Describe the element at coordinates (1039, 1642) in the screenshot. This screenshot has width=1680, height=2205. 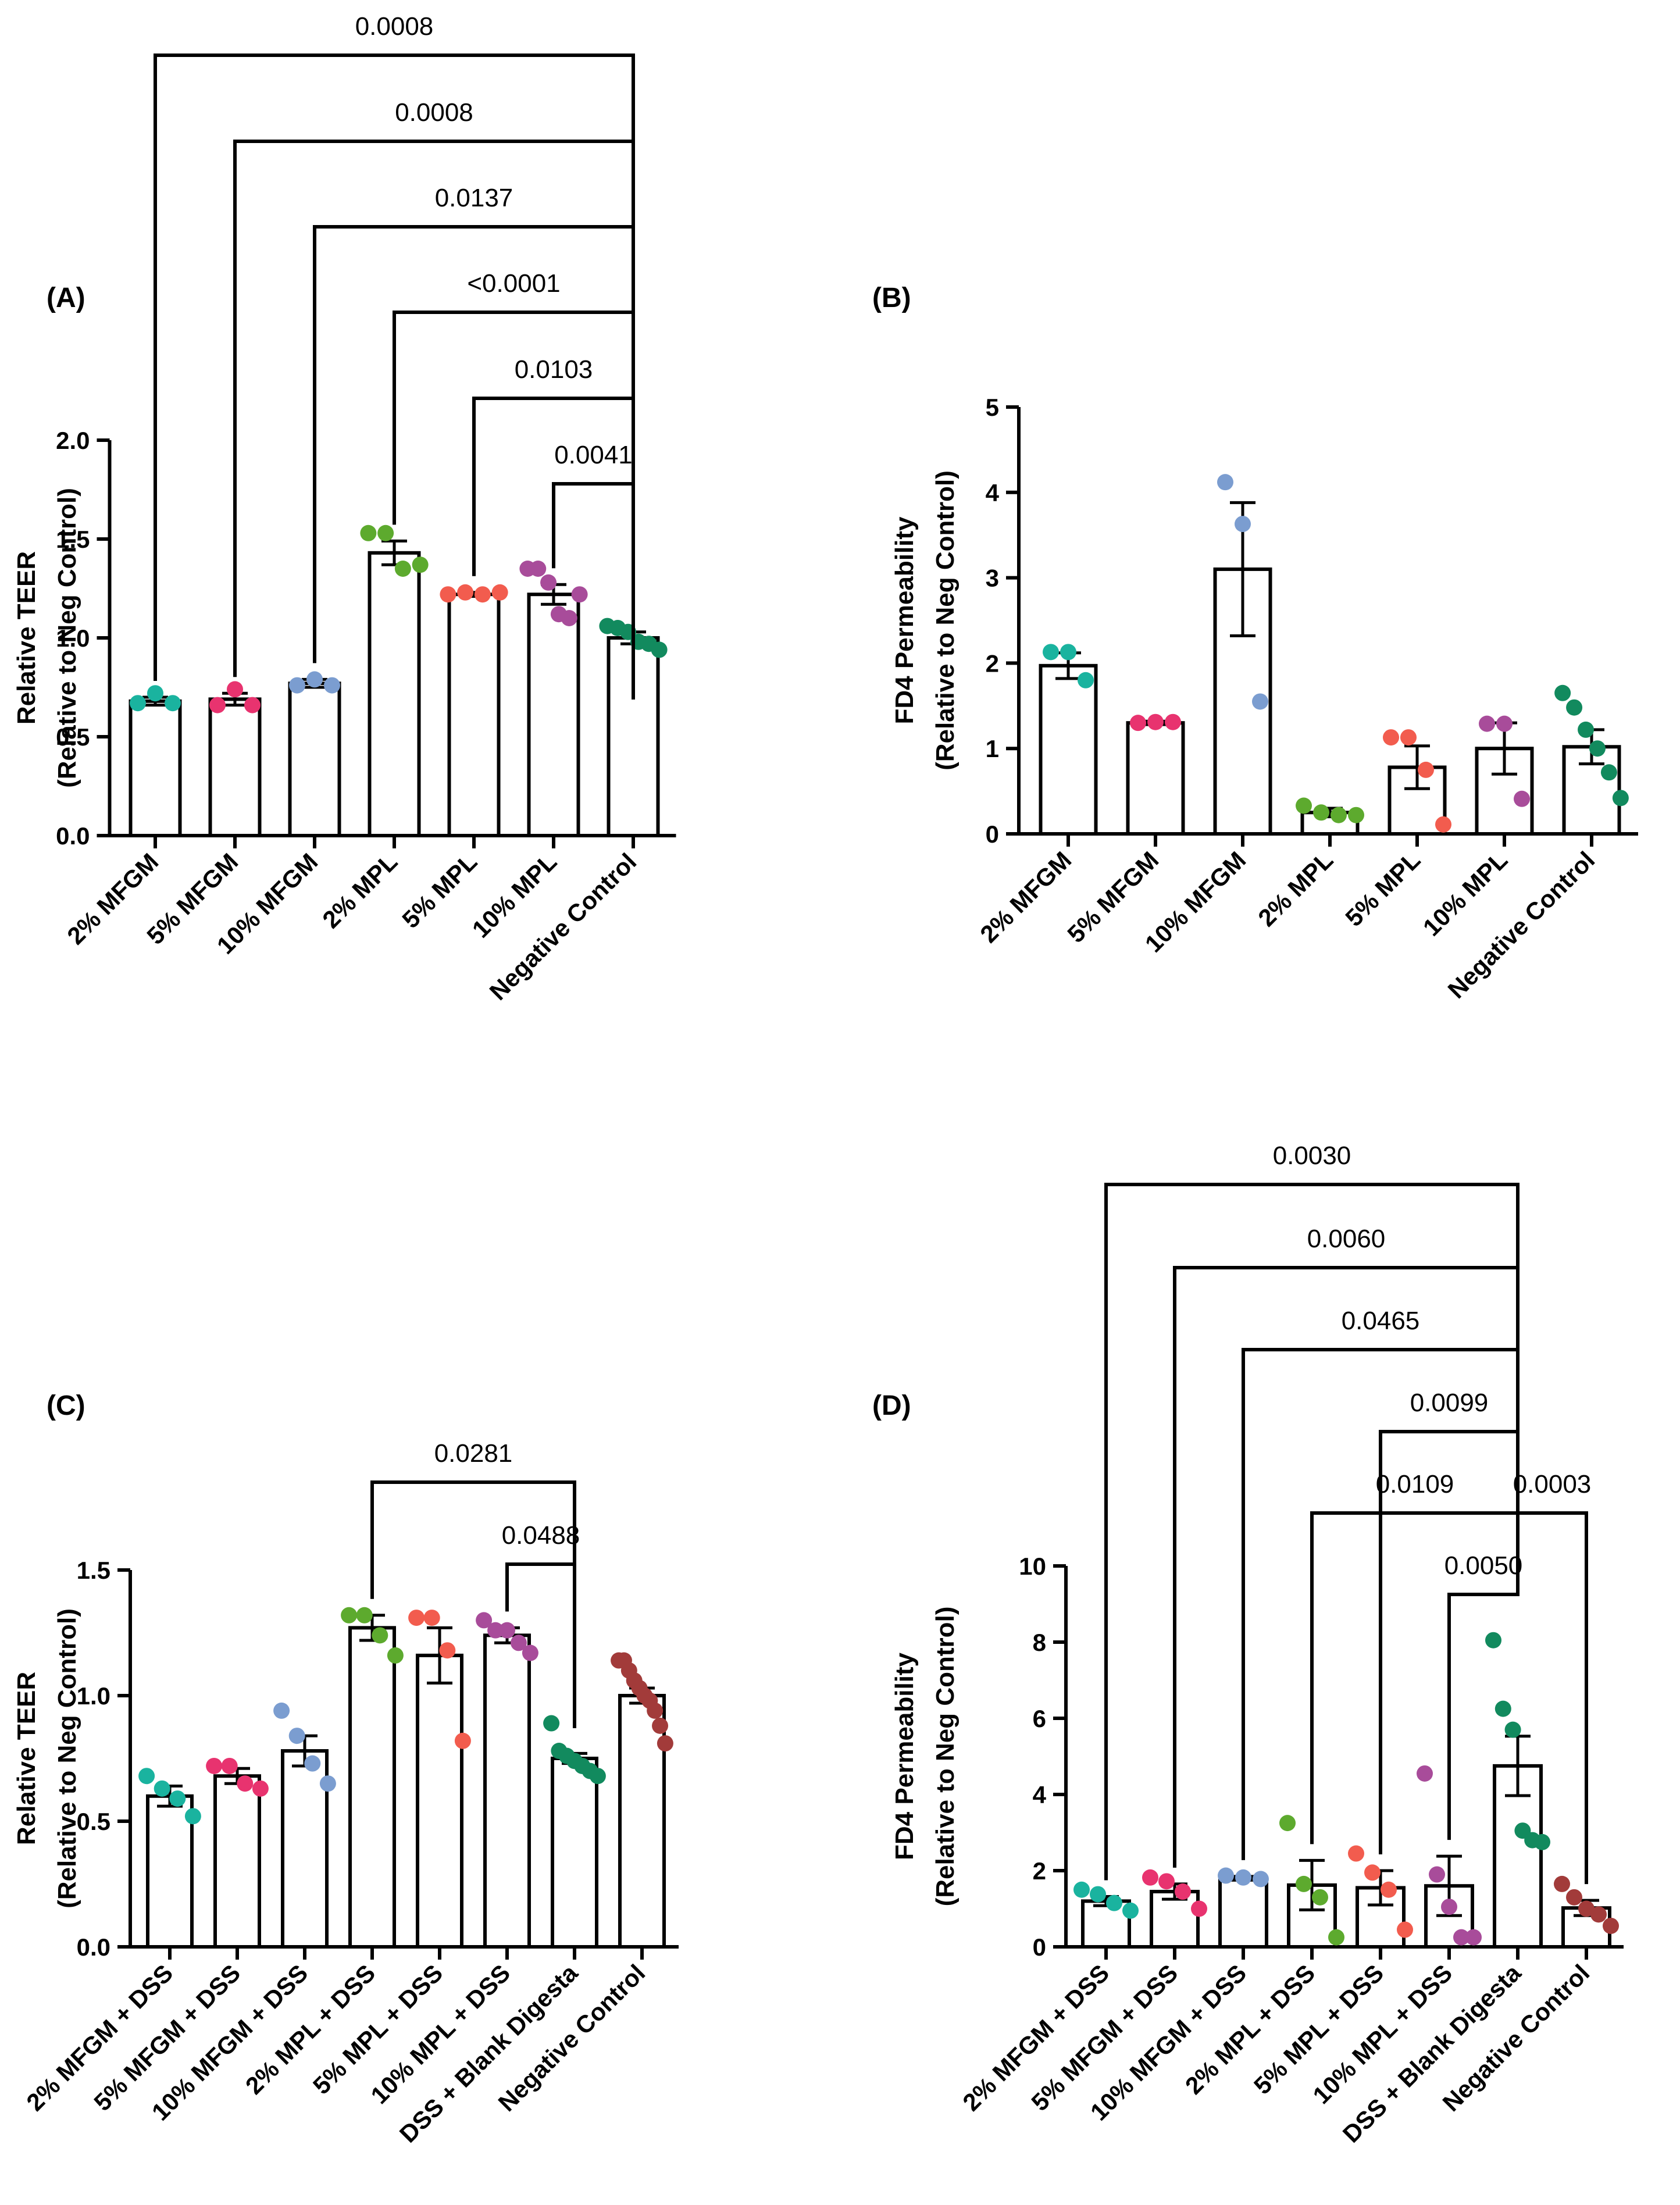
I see `y-tick-label: 8` at that location.